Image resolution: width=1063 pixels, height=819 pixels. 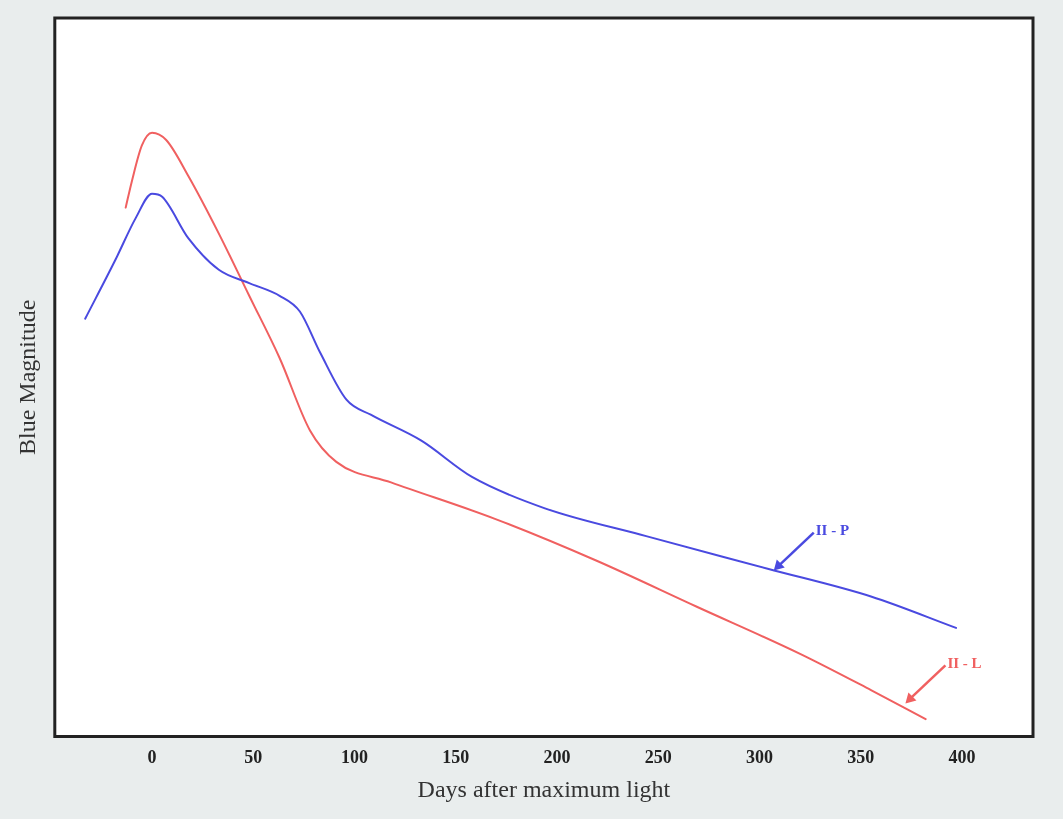 I want to click on x-tick-label: 250, so click(x=658, y=757).